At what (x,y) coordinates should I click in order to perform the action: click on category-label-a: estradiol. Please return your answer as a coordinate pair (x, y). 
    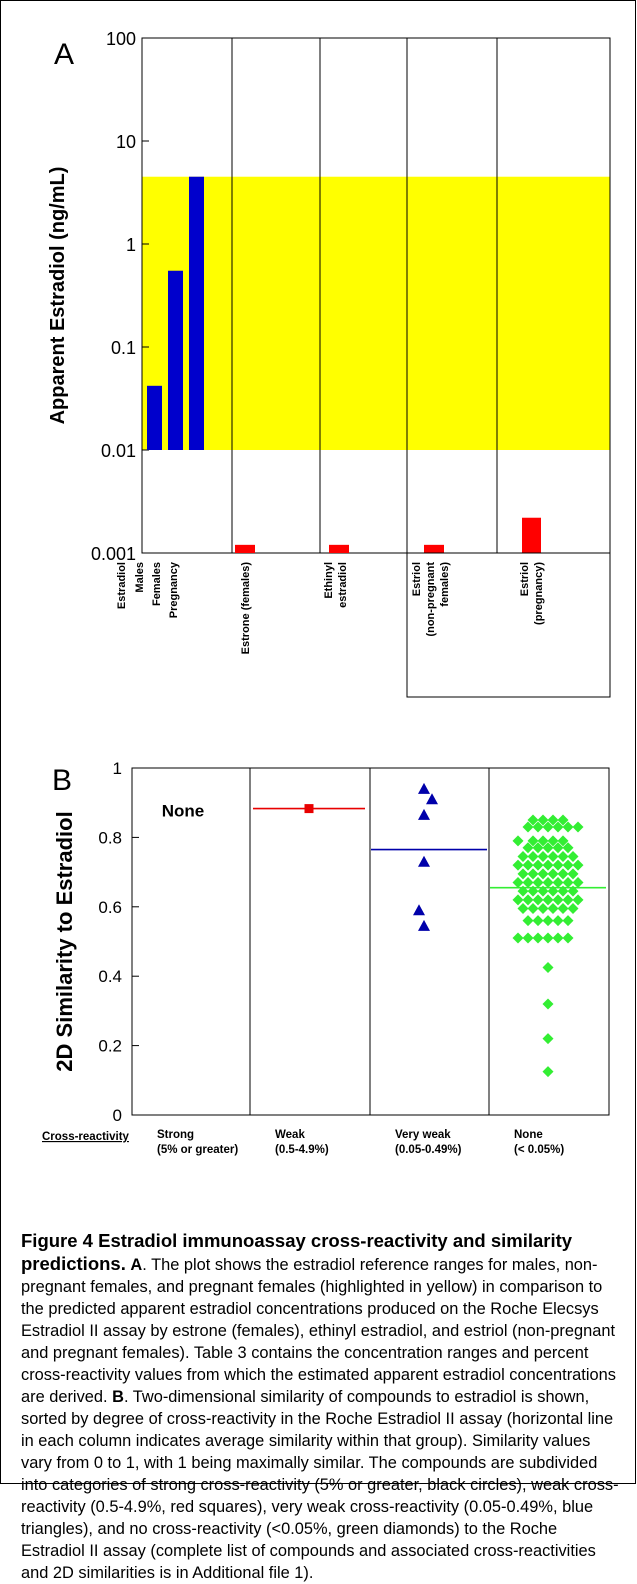
    Looking at the image, I should click on (343, 585).